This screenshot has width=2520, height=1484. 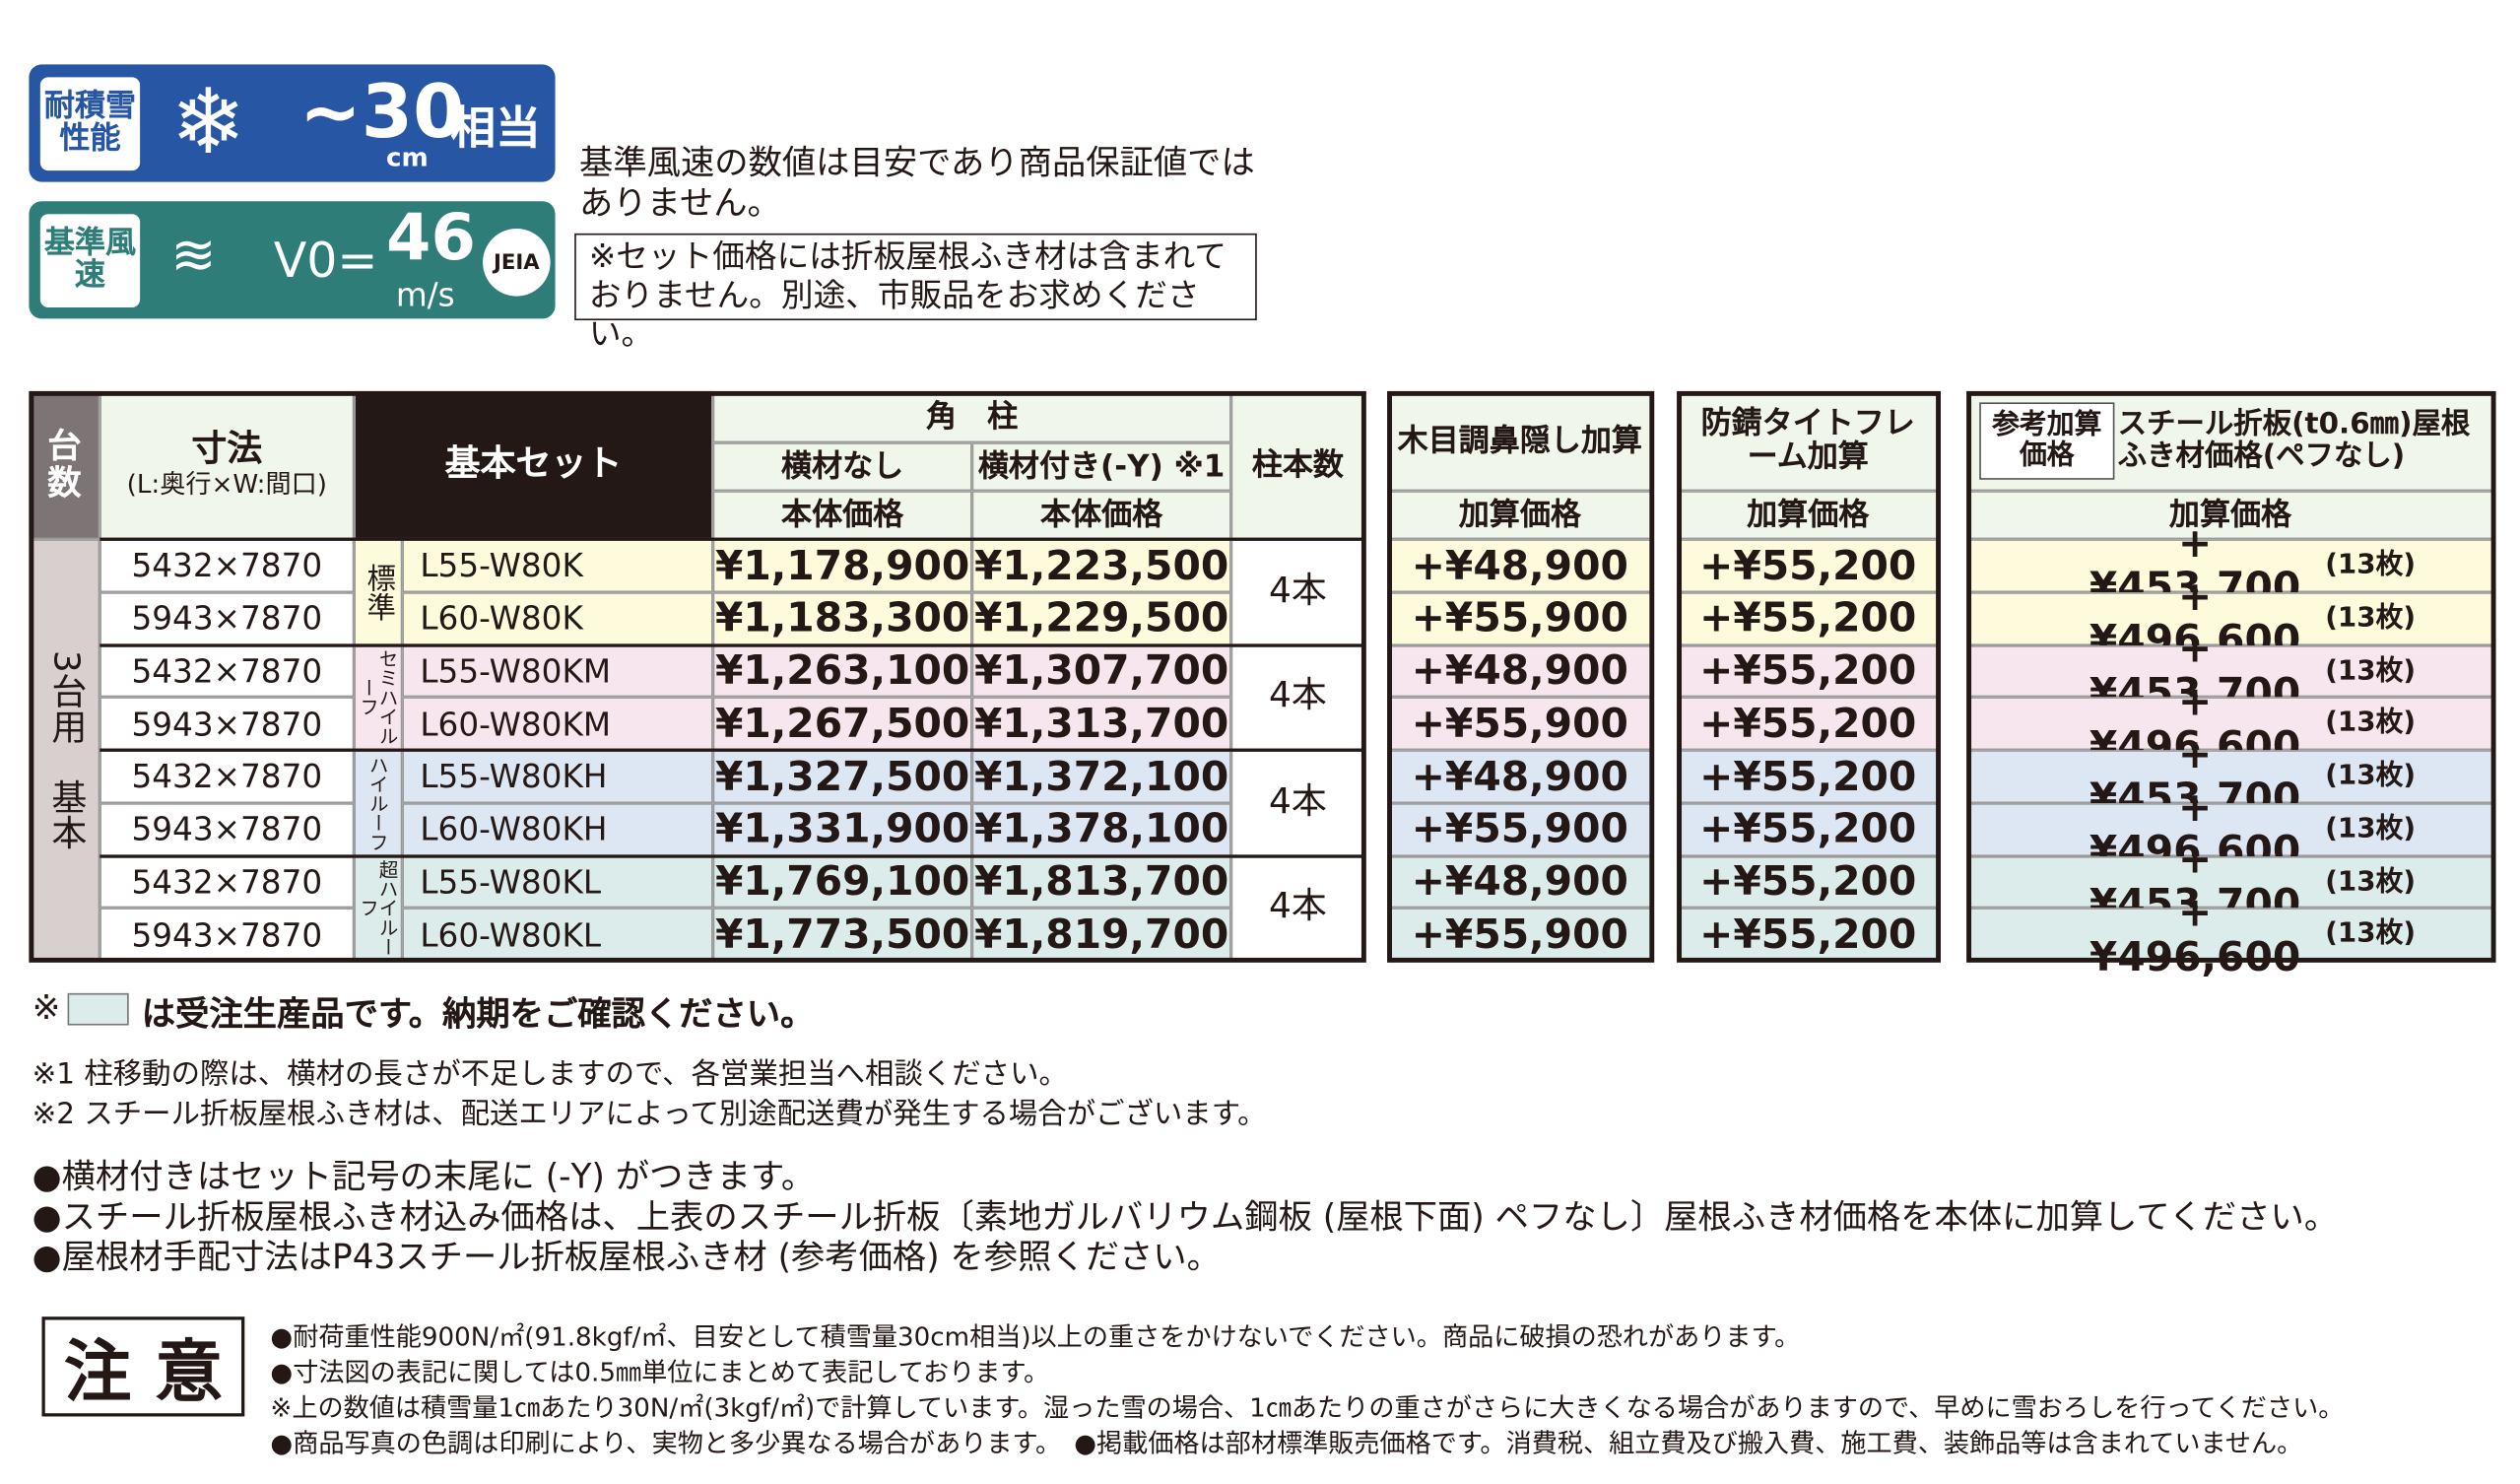 I want to click on legend-swatch, so click(x=98, y=1009).